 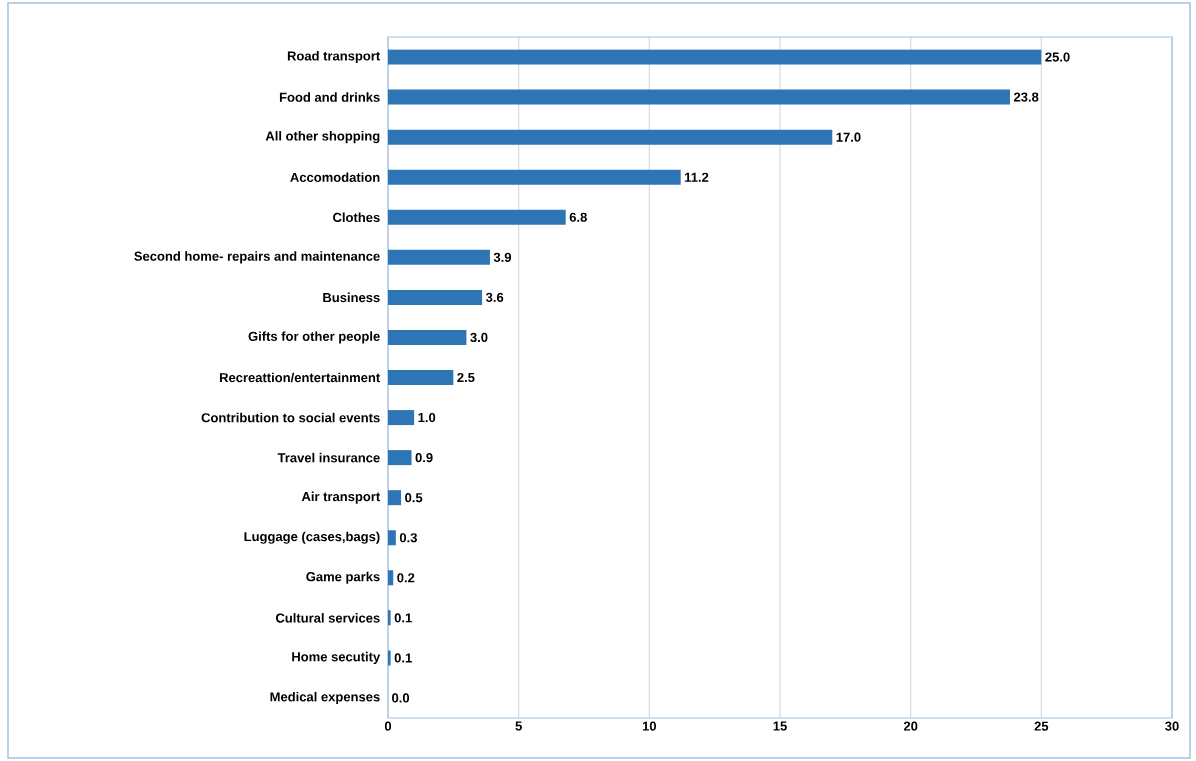 I want to click on data-label: 25.0, so click(x=1057, y=57).